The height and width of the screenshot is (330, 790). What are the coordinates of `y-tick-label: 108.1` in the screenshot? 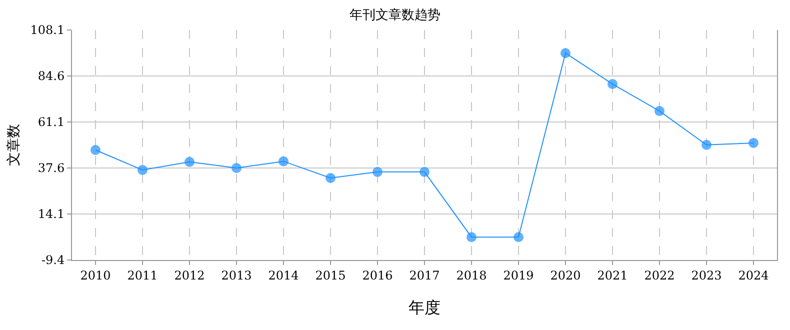 It's located at (47, 30).